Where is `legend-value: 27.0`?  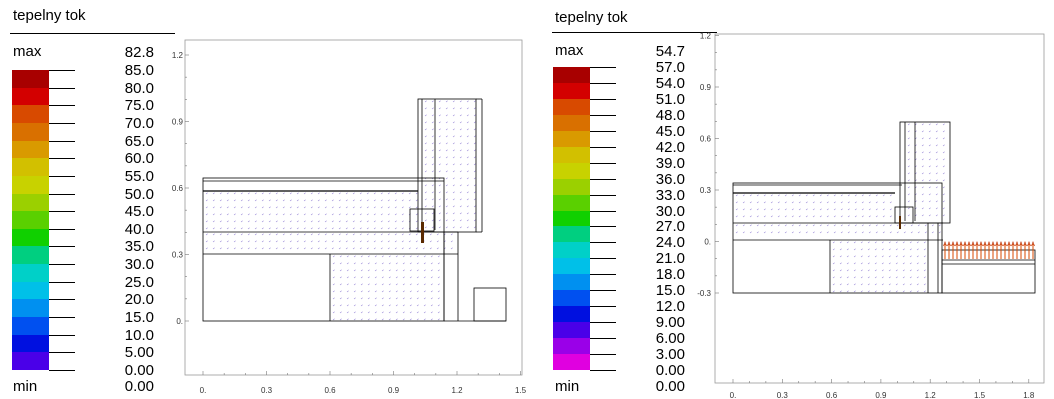
legend-value: 27.0 is located at coordinates (670, 227).